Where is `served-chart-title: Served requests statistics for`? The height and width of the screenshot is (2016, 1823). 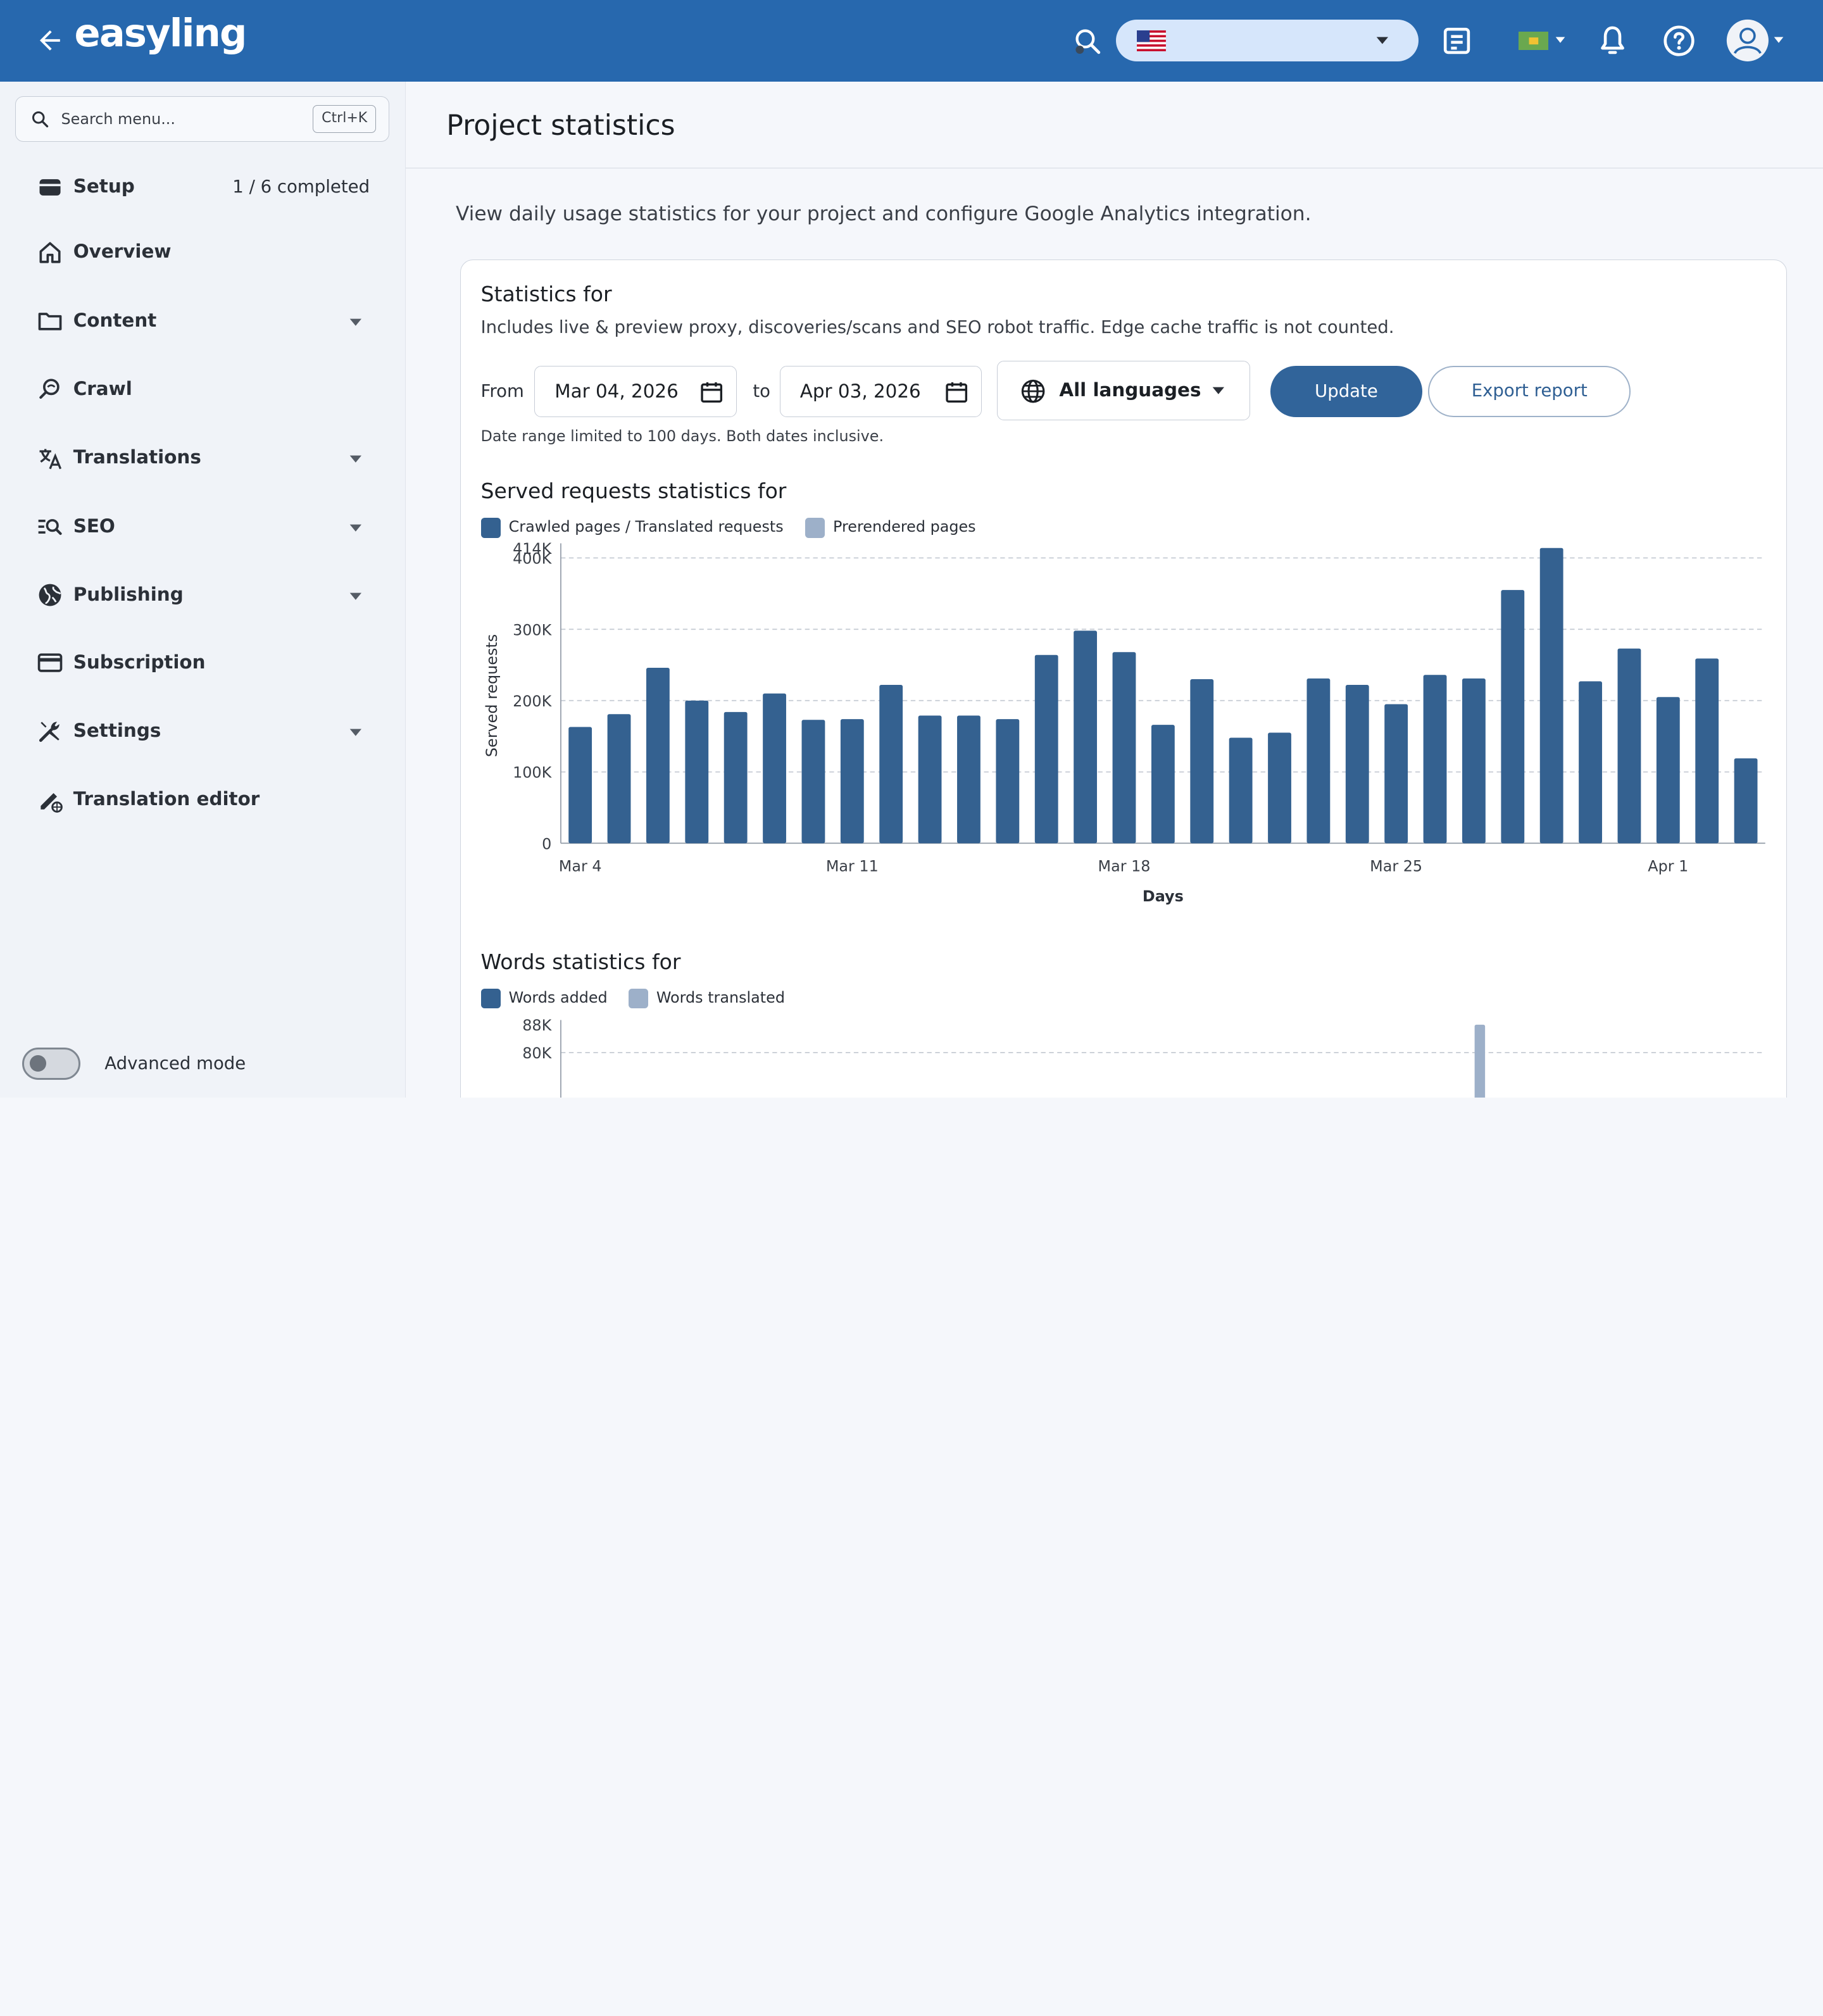 served-chart-title: Served requests statistics for is located at coordinates (633, 490).